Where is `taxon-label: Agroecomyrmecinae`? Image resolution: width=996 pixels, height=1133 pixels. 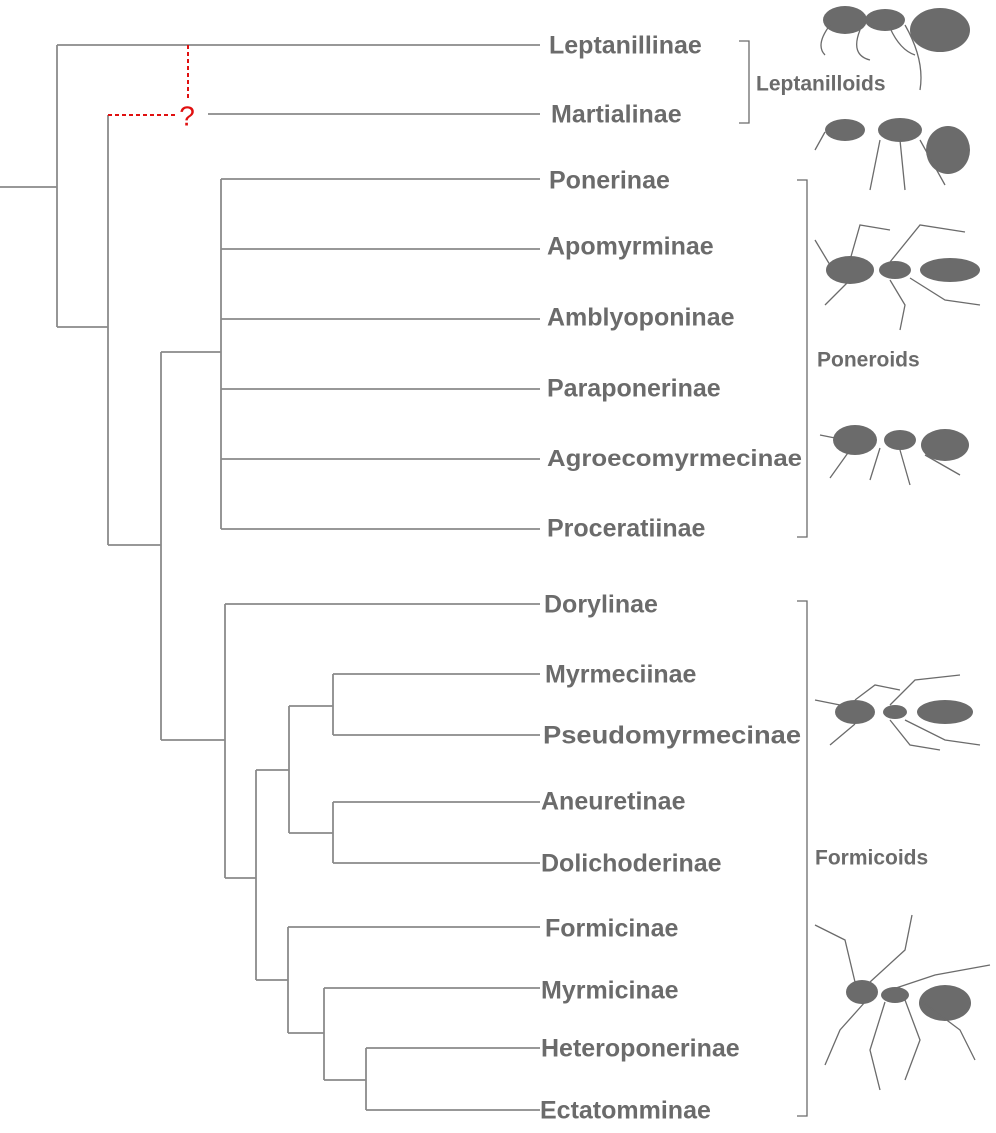
taxon-label: Agroecomyrmecinae is located at coordinates (674, 458).